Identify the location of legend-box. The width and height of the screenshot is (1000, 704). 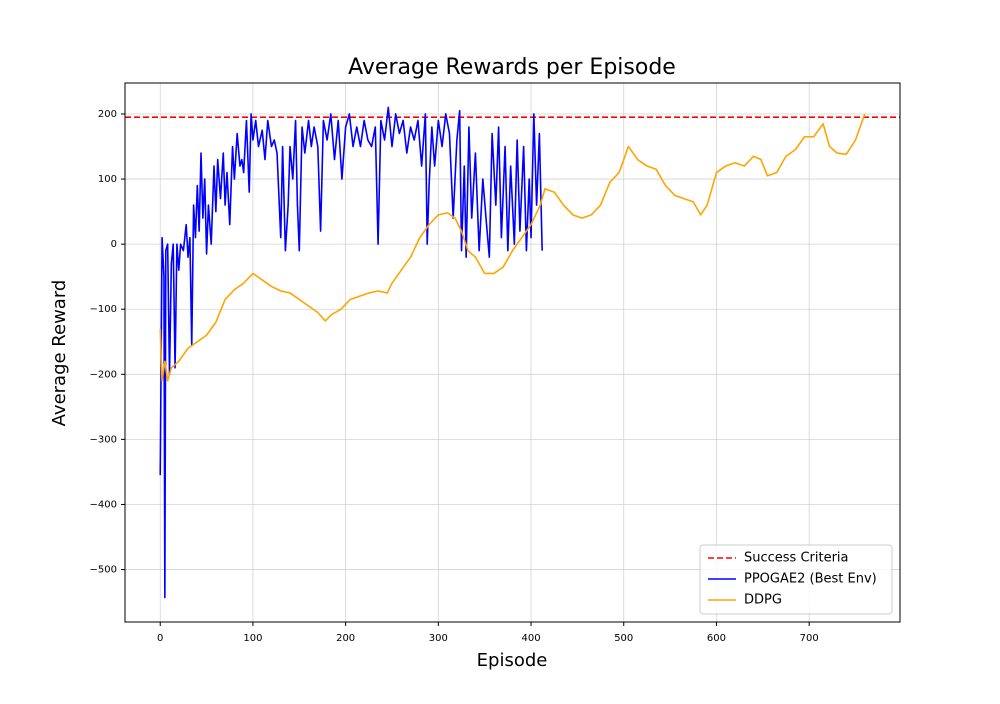
(796, 579).